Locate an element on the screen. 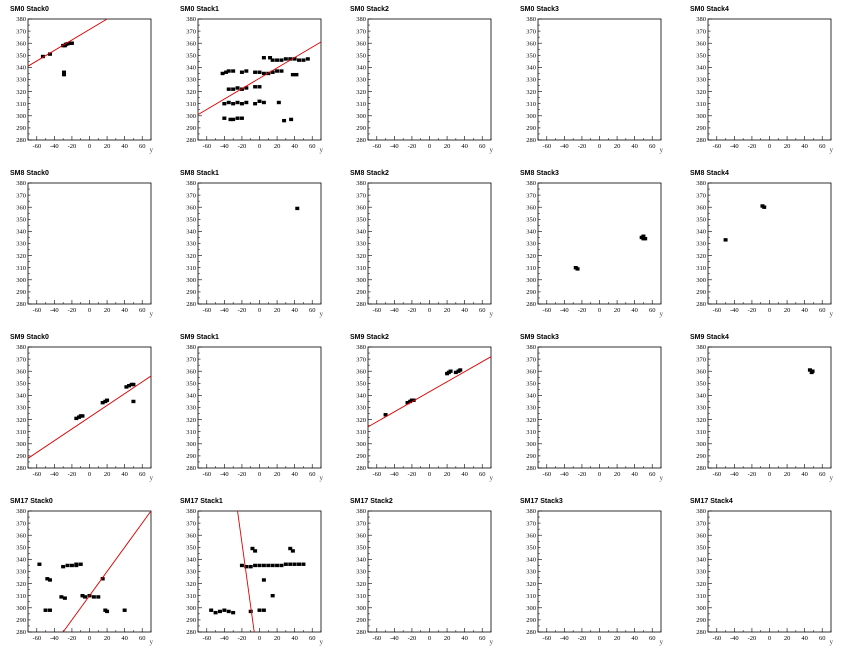 This screenshot has height=656, width=851. panel-title: SM17 Stack4 is located at coordinates (711, 501).